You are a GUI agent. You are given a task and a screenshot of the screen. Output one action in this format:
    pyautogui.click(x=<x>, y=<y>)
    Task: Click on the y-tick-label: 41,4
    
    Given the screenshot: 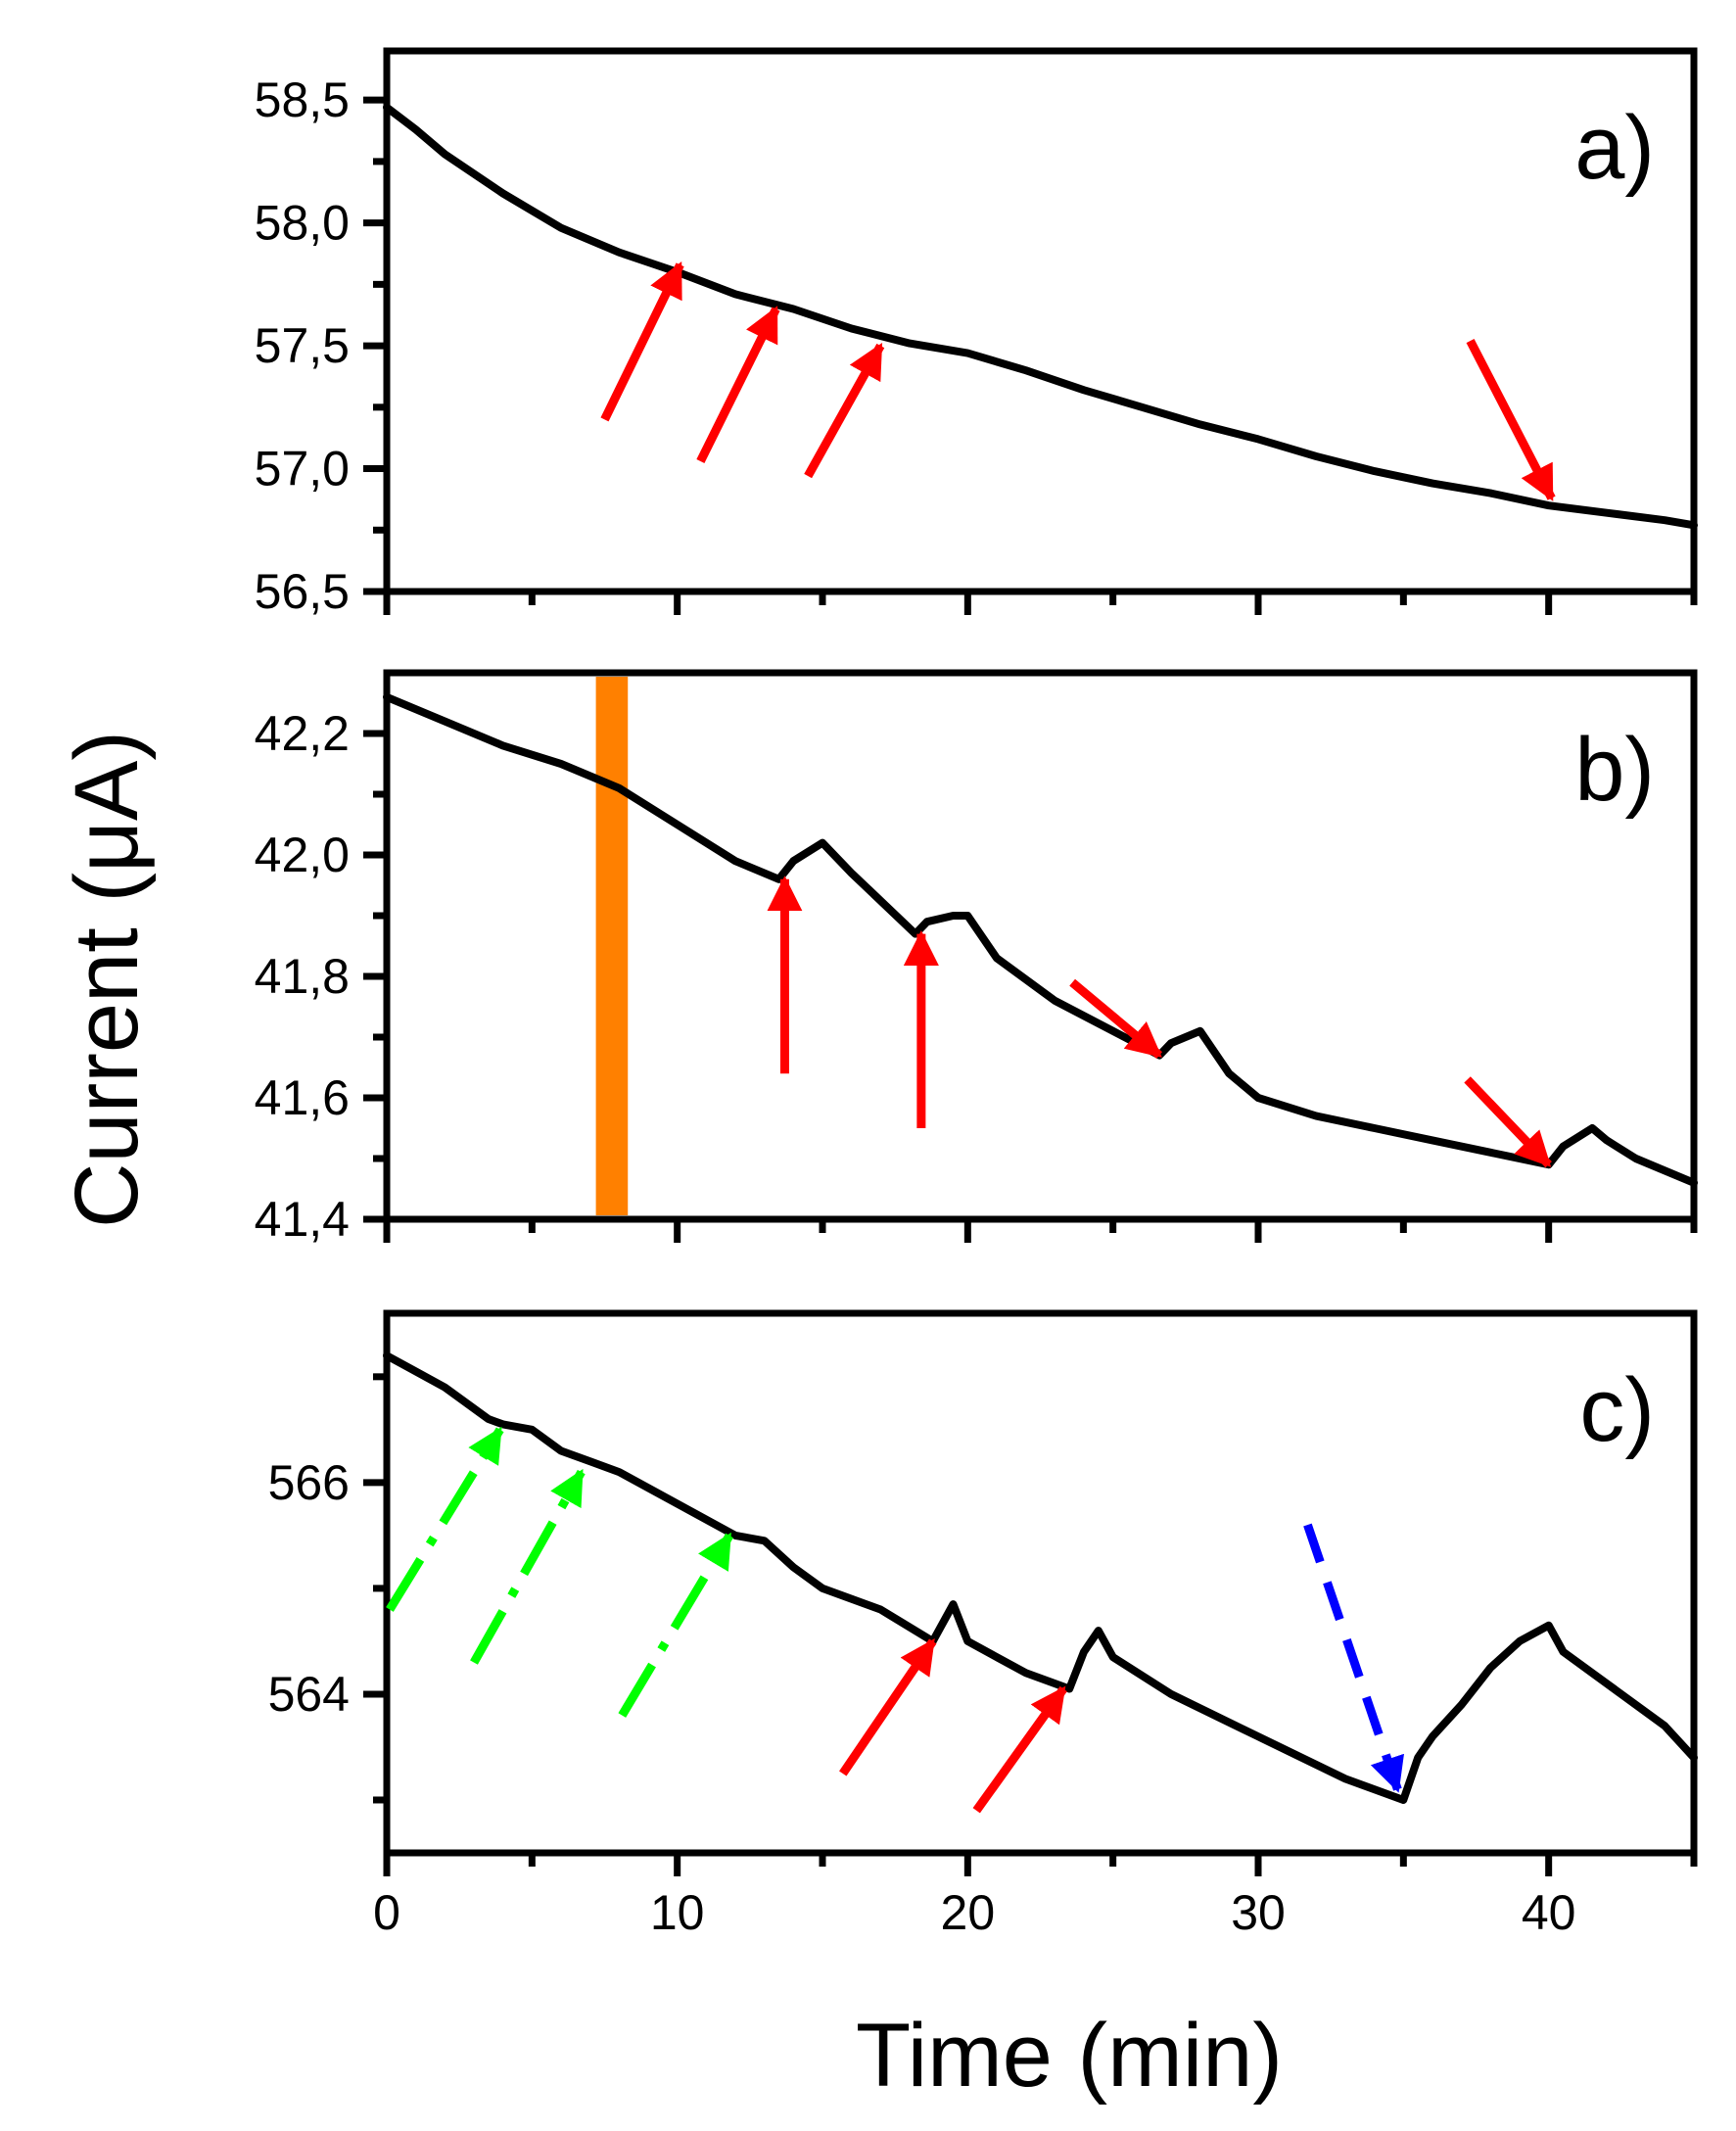 What is the action you would take?
    pyautogui.click(x=302, y=1220)
    